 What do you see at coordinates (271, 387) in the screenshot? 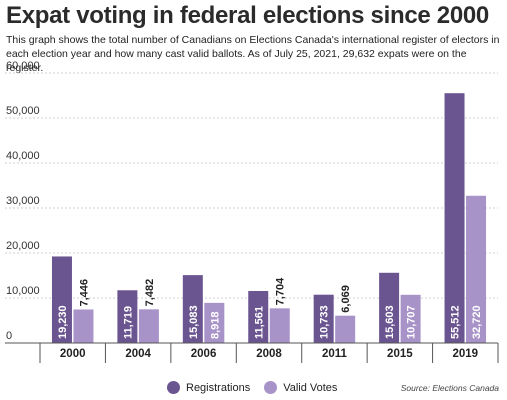
I see `legend-swatch-valid-votes` at bounding box center [271, 387].